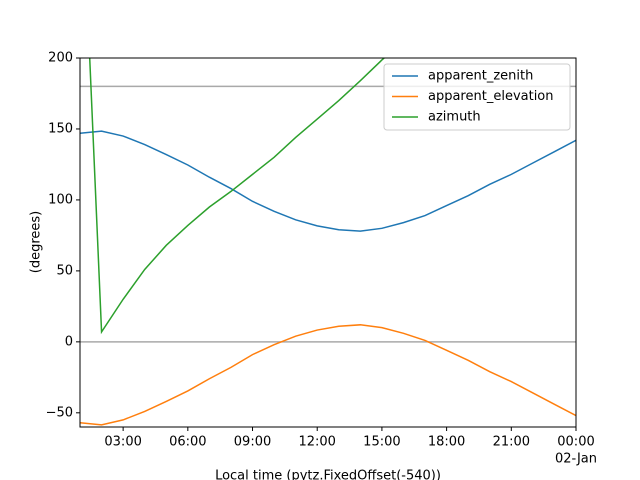 This screenshot has height=480, width=640. Describe the element at coordinates (60, 128) in the screenshot. I see `y-tick-label: 150` at that location.